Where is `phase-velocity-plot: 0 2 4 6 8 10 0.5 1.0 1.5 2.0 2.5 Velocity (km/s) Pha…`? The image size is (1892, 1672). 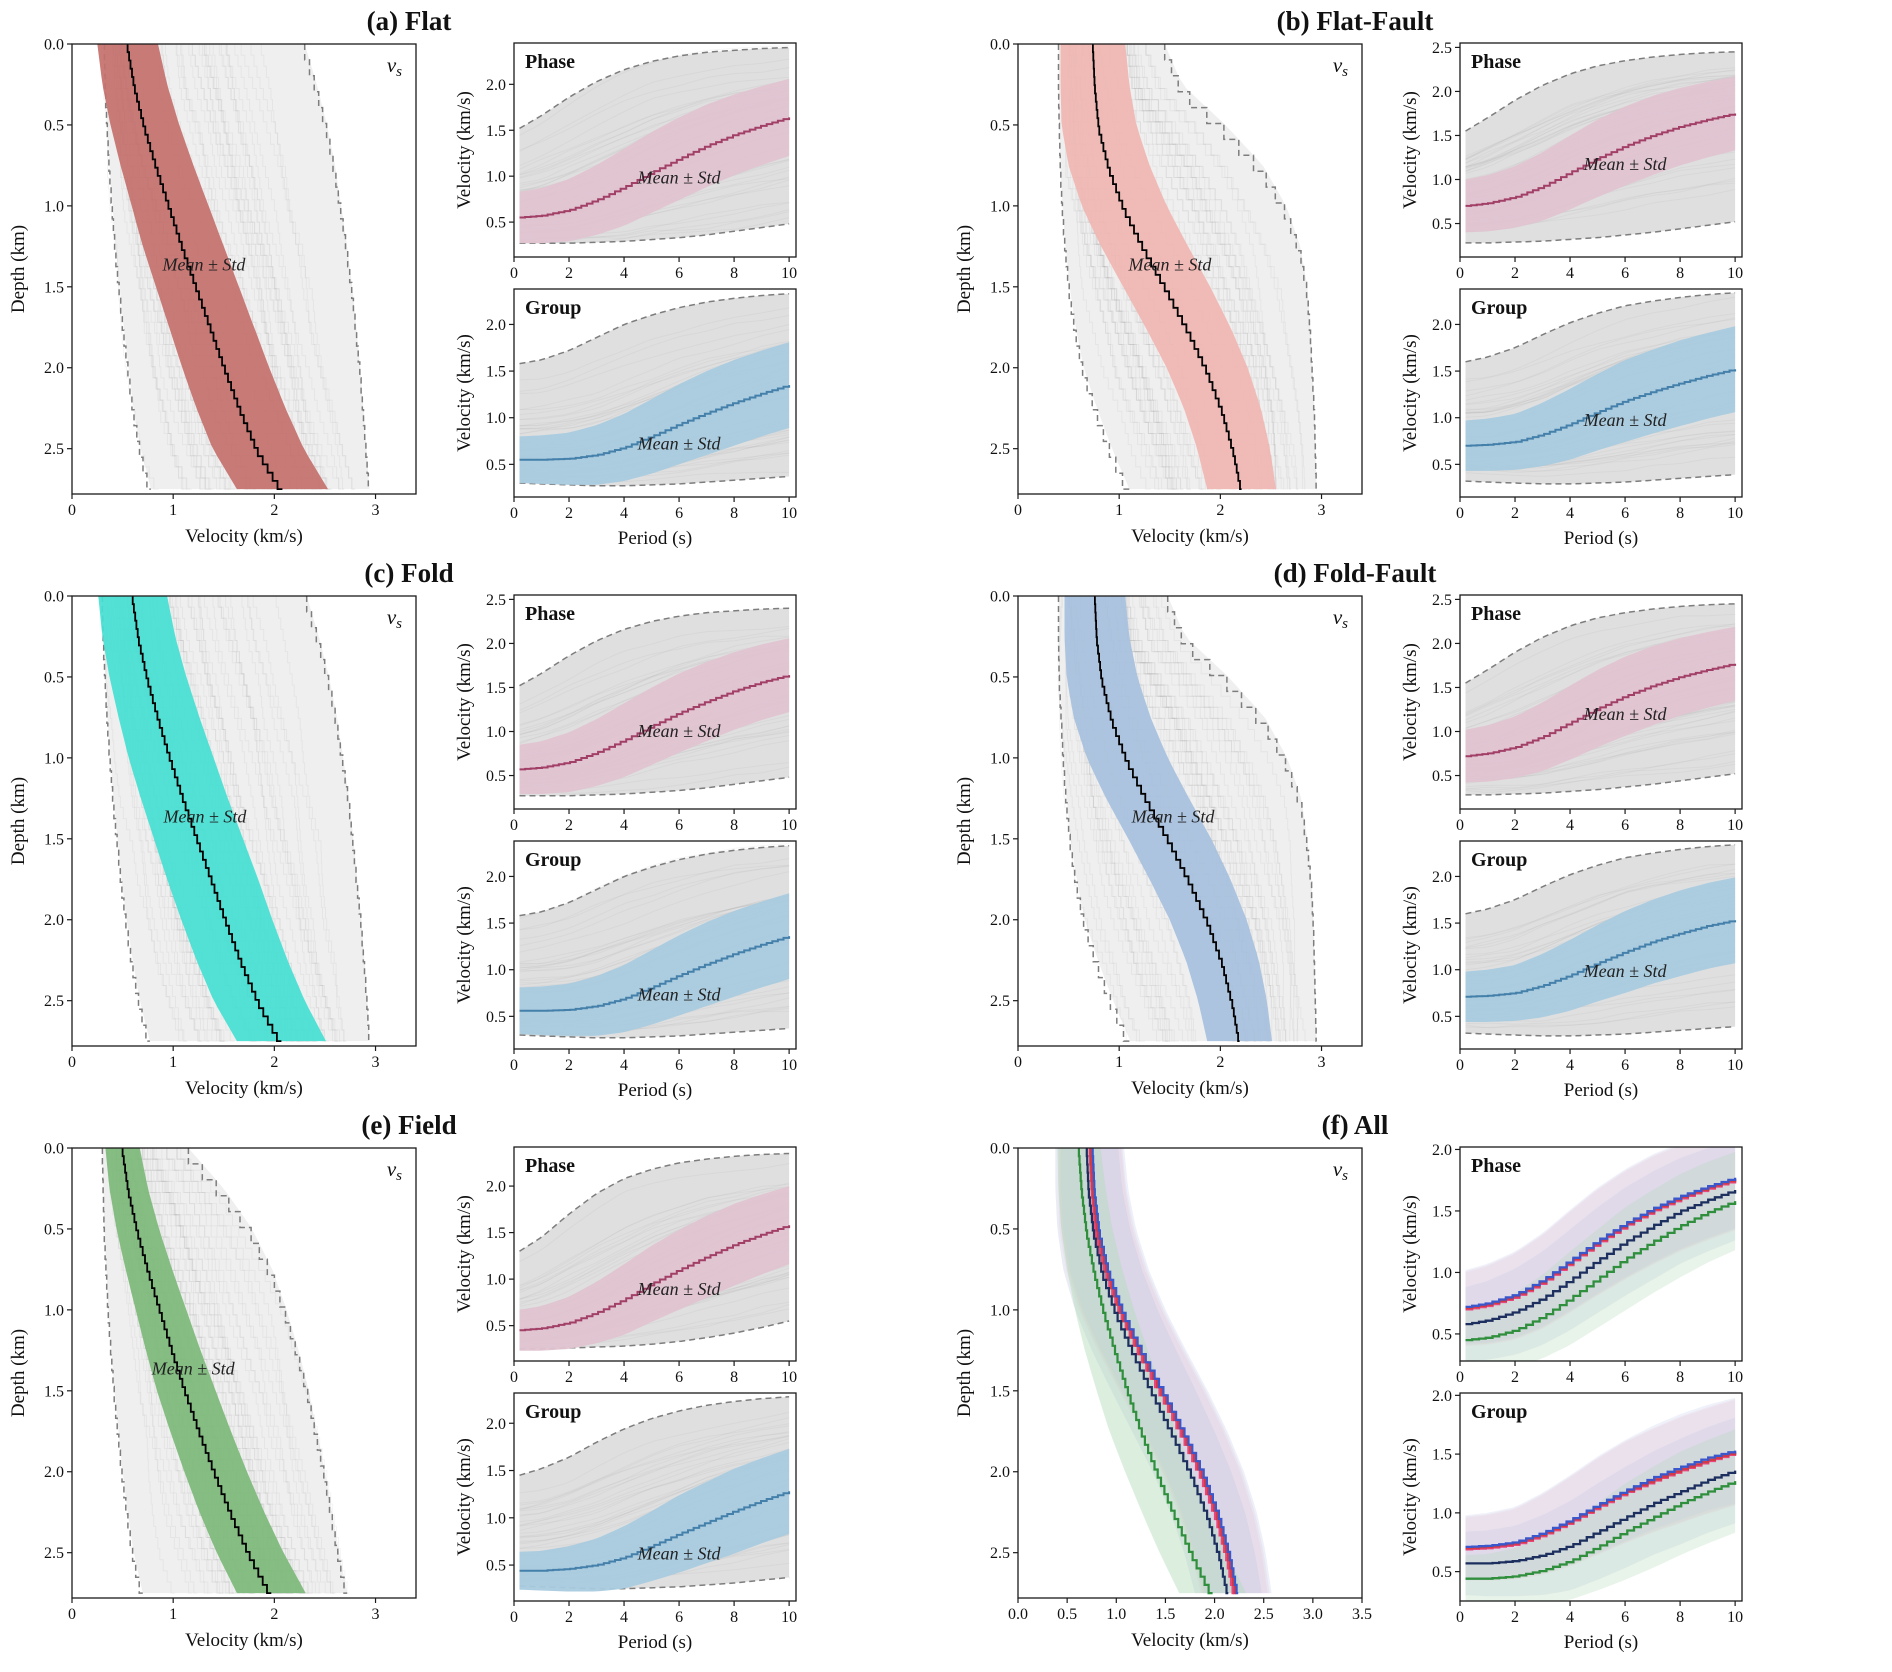 phase-velocity-plot: 0 2 4 6 8 10 0.5 1.0 1.5 2.0 2.5 Velocity (km/s) Pha… is located at coordinates (1572, 161).